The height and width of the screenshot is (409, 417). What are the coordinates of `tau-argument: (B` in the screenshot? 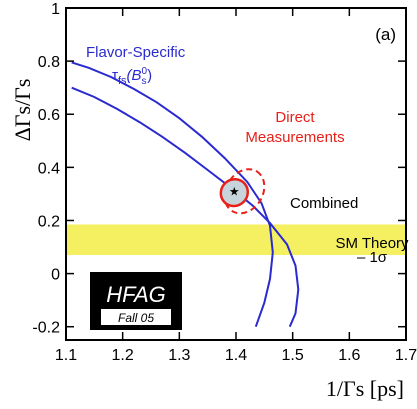 It's located at (134, 75).